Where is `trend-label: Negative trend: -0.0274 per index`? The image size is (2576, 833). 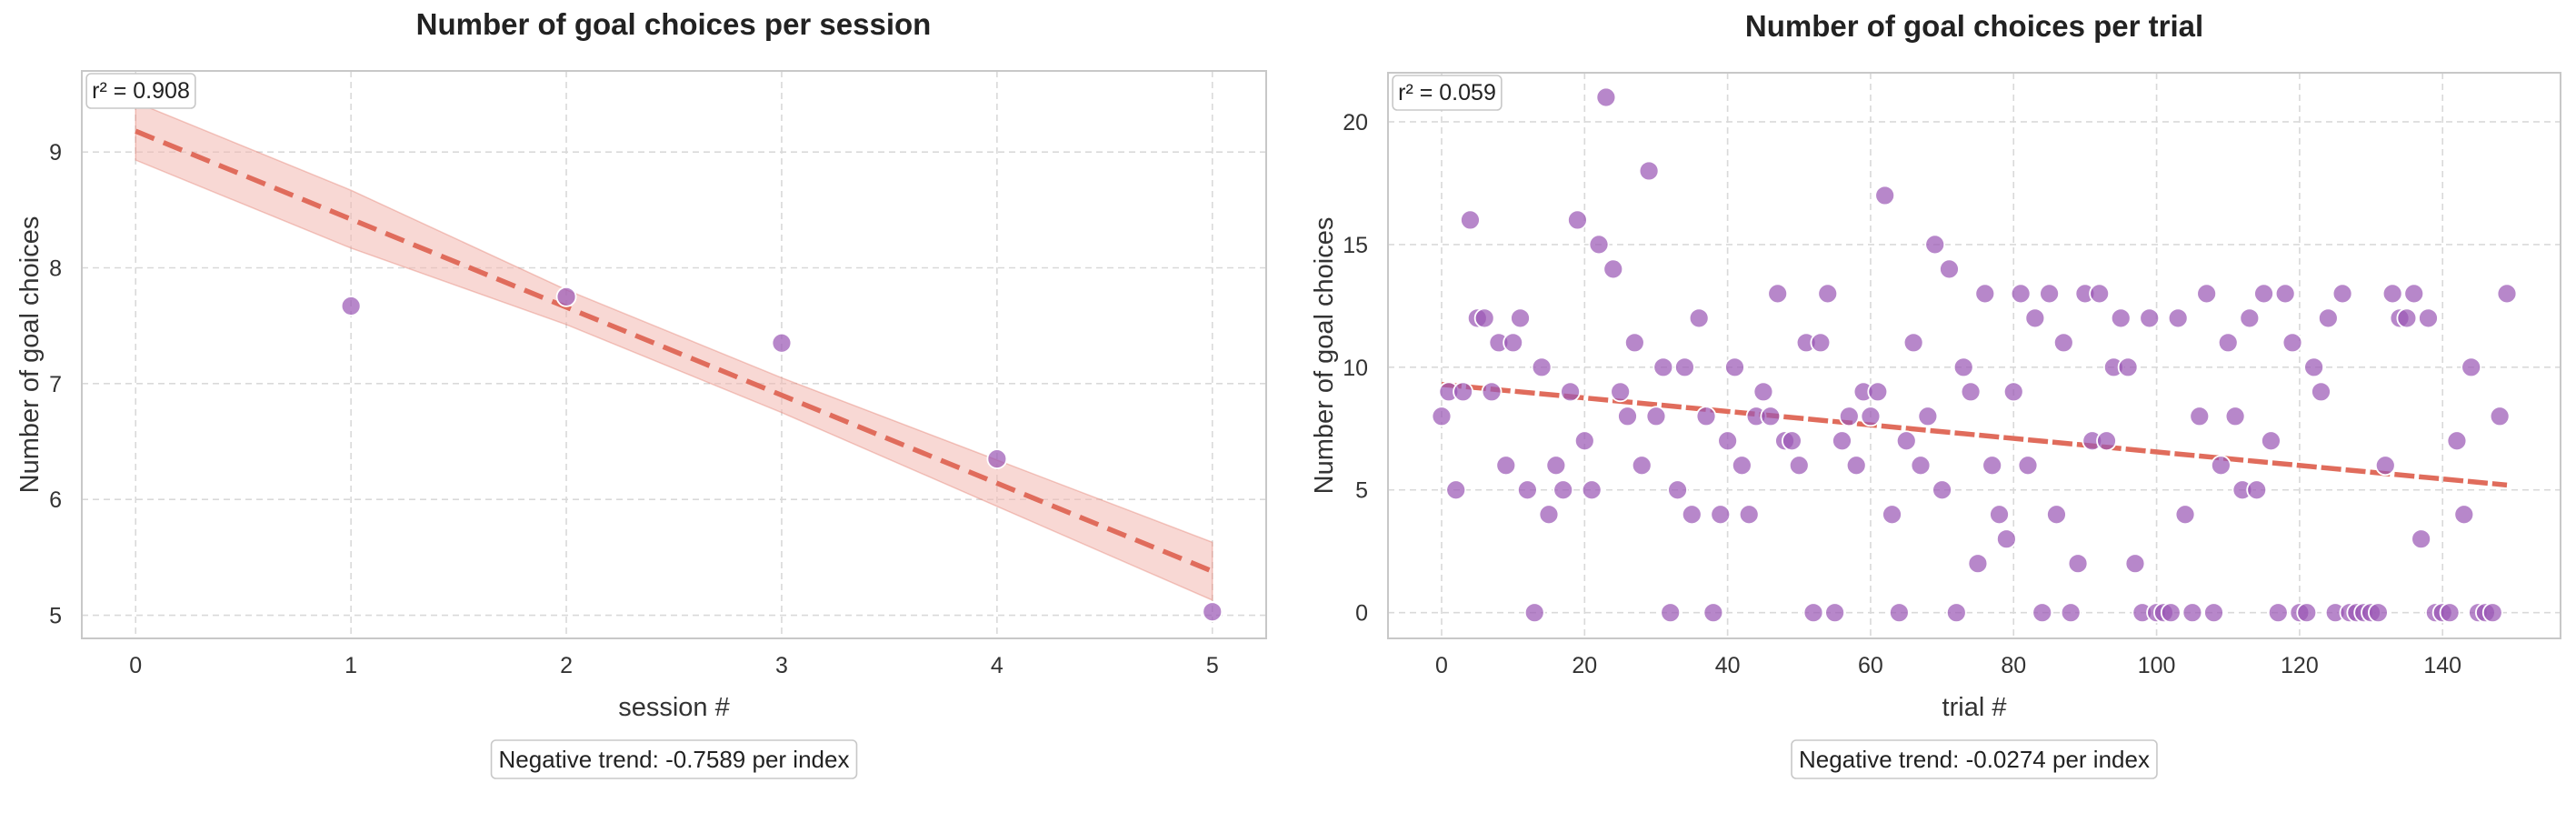
trend-label: Negative trend: -0.0274 per index is located at coordinates (1974, 759).